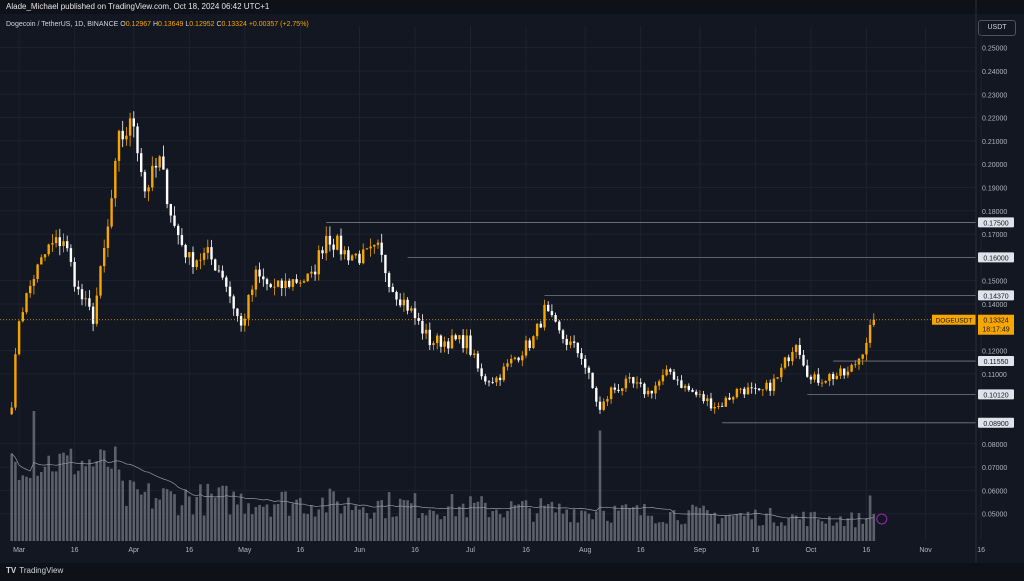 This screenshot has height=581, width=1024. What do you see at coordinates (997, 28) in the screenshot?
I see `currency-button: USDT` at bounding box center [997, 28].